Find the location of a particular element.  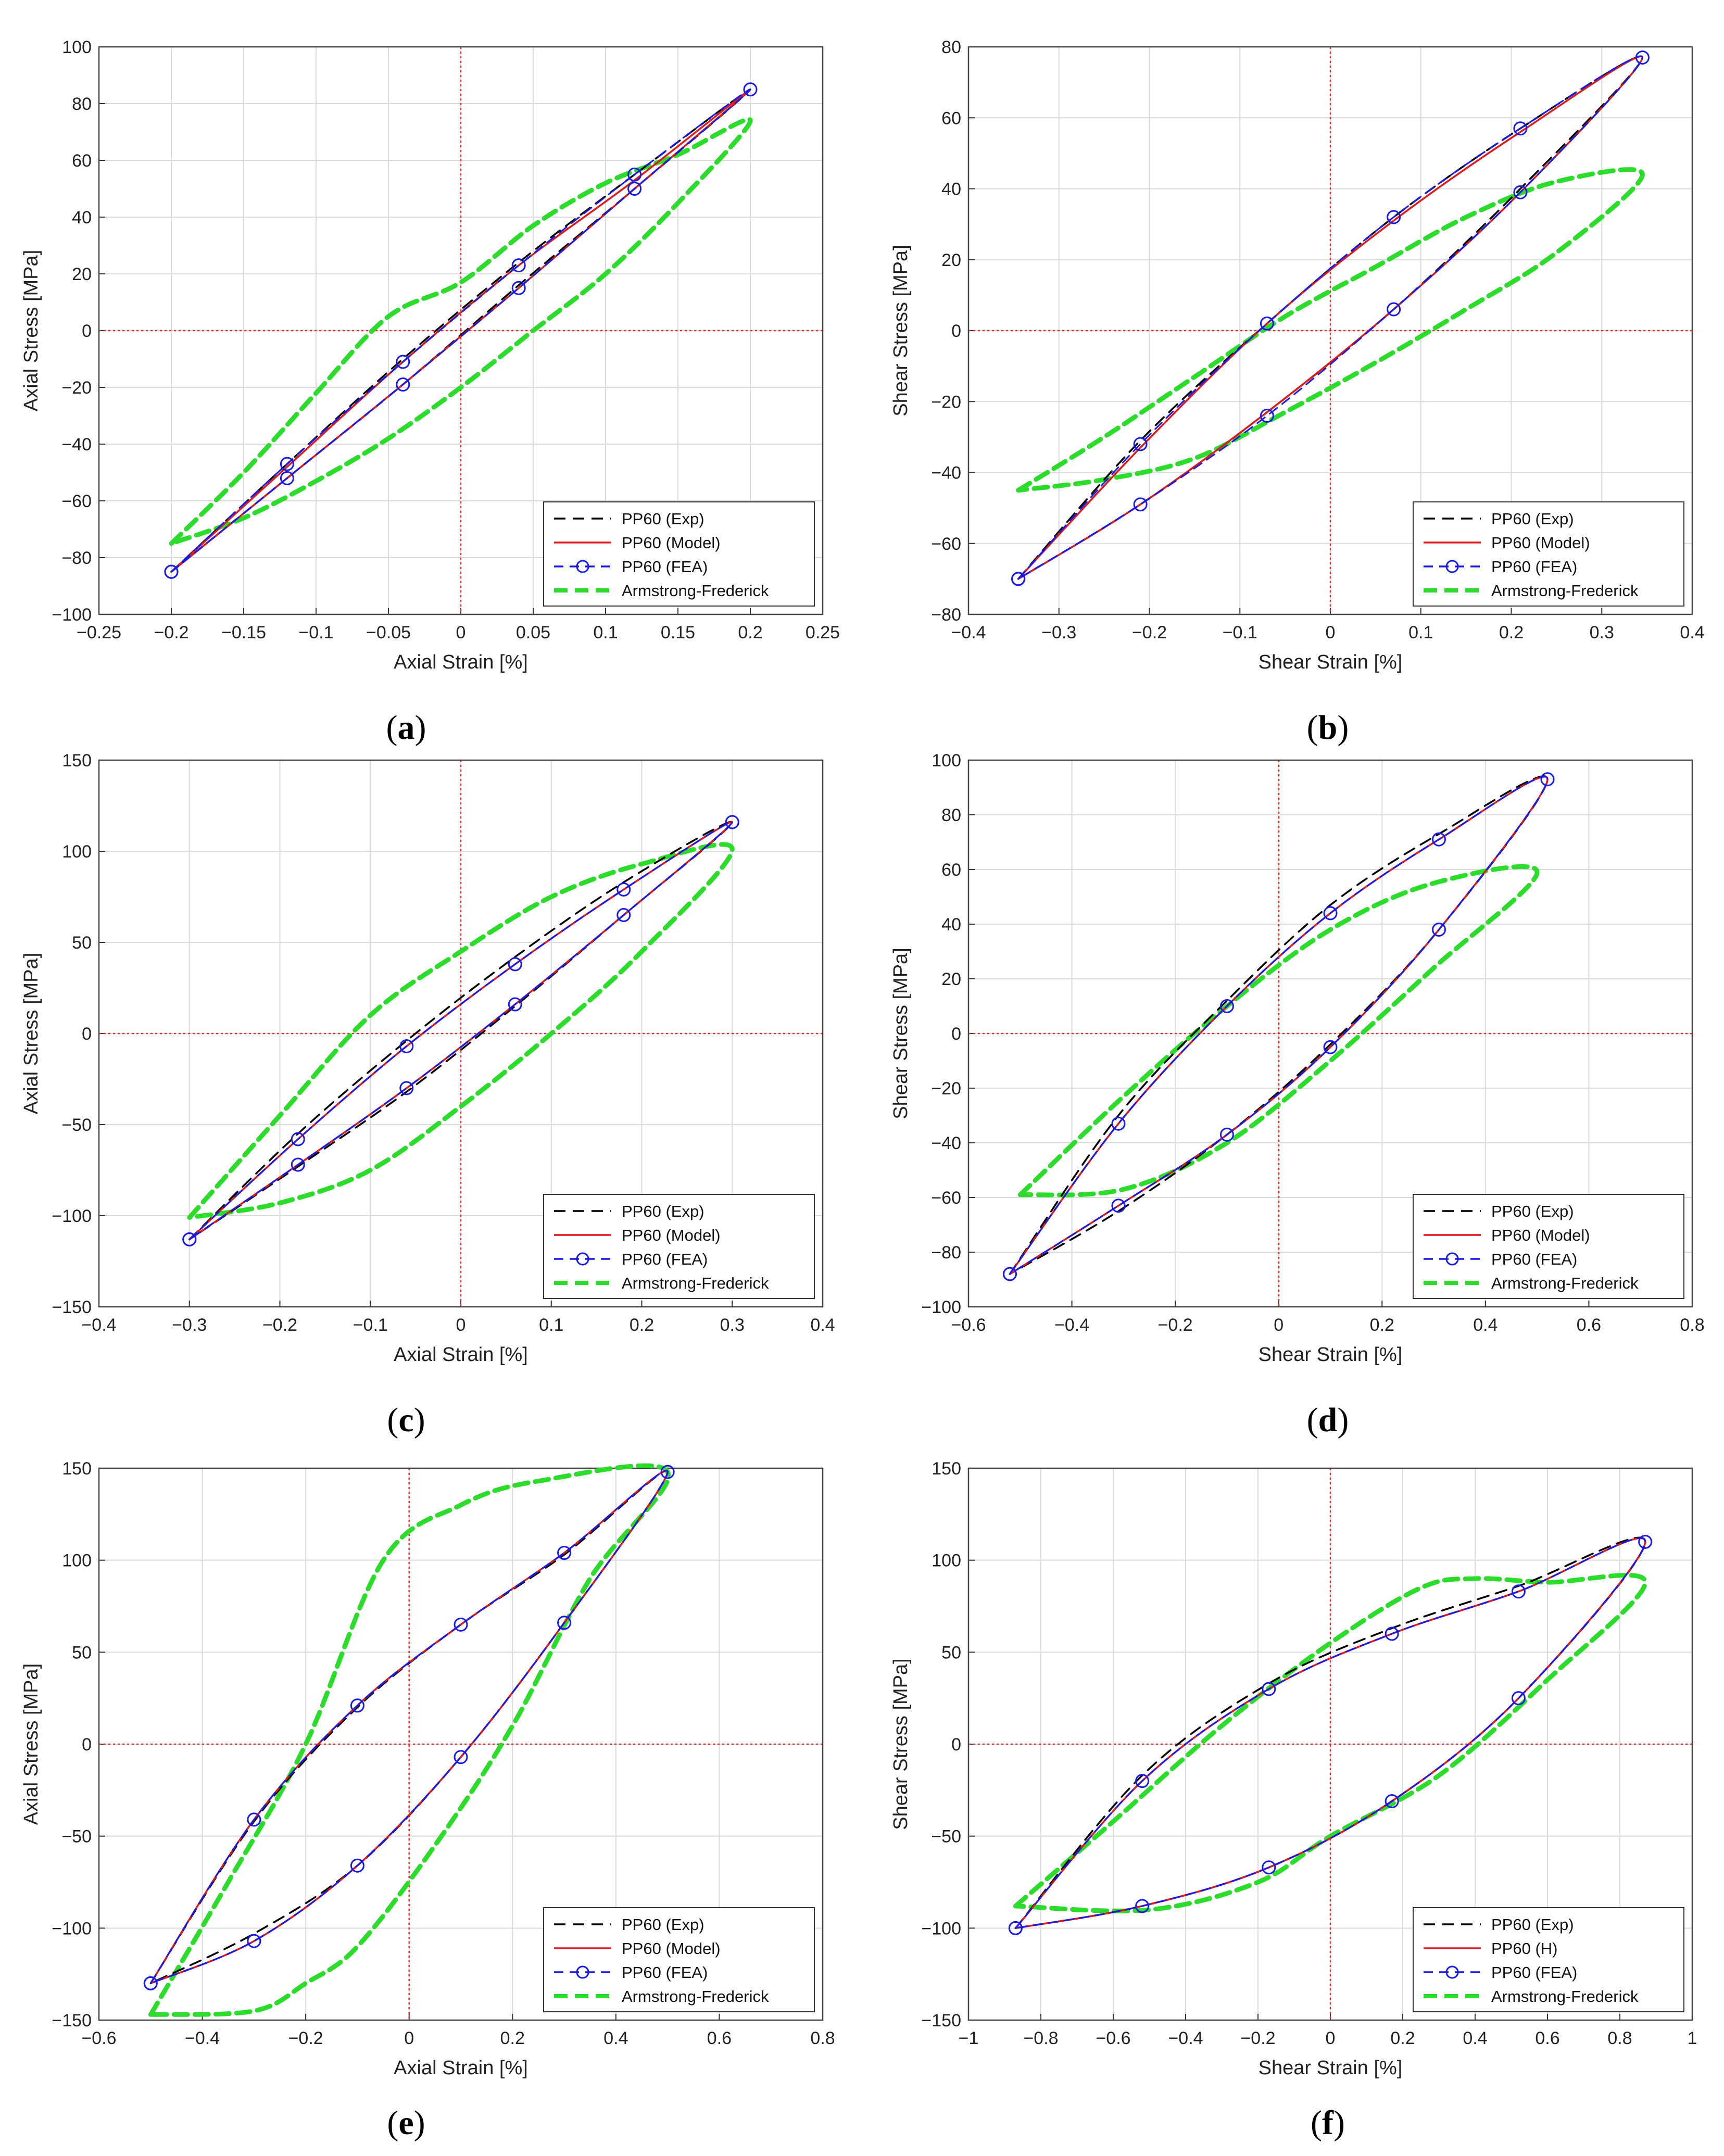

x-tick-label: 0.2 is located at coordinates (1402, 2038).